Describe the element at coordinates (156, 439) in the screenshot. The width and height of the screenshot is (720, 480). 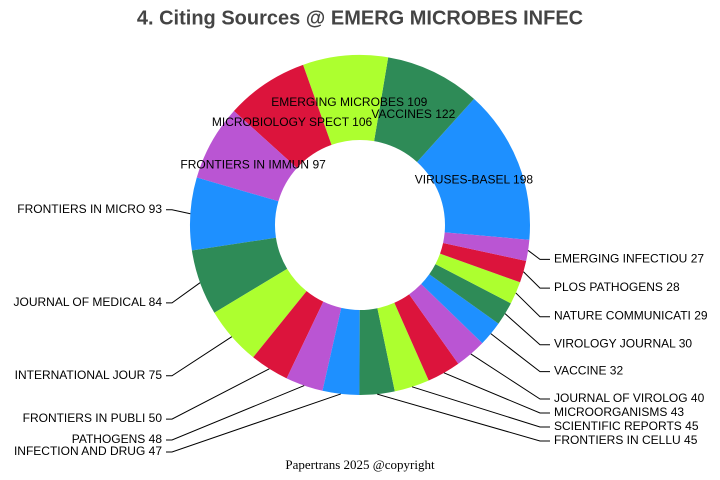
I see `slice-value: 48` at that location.